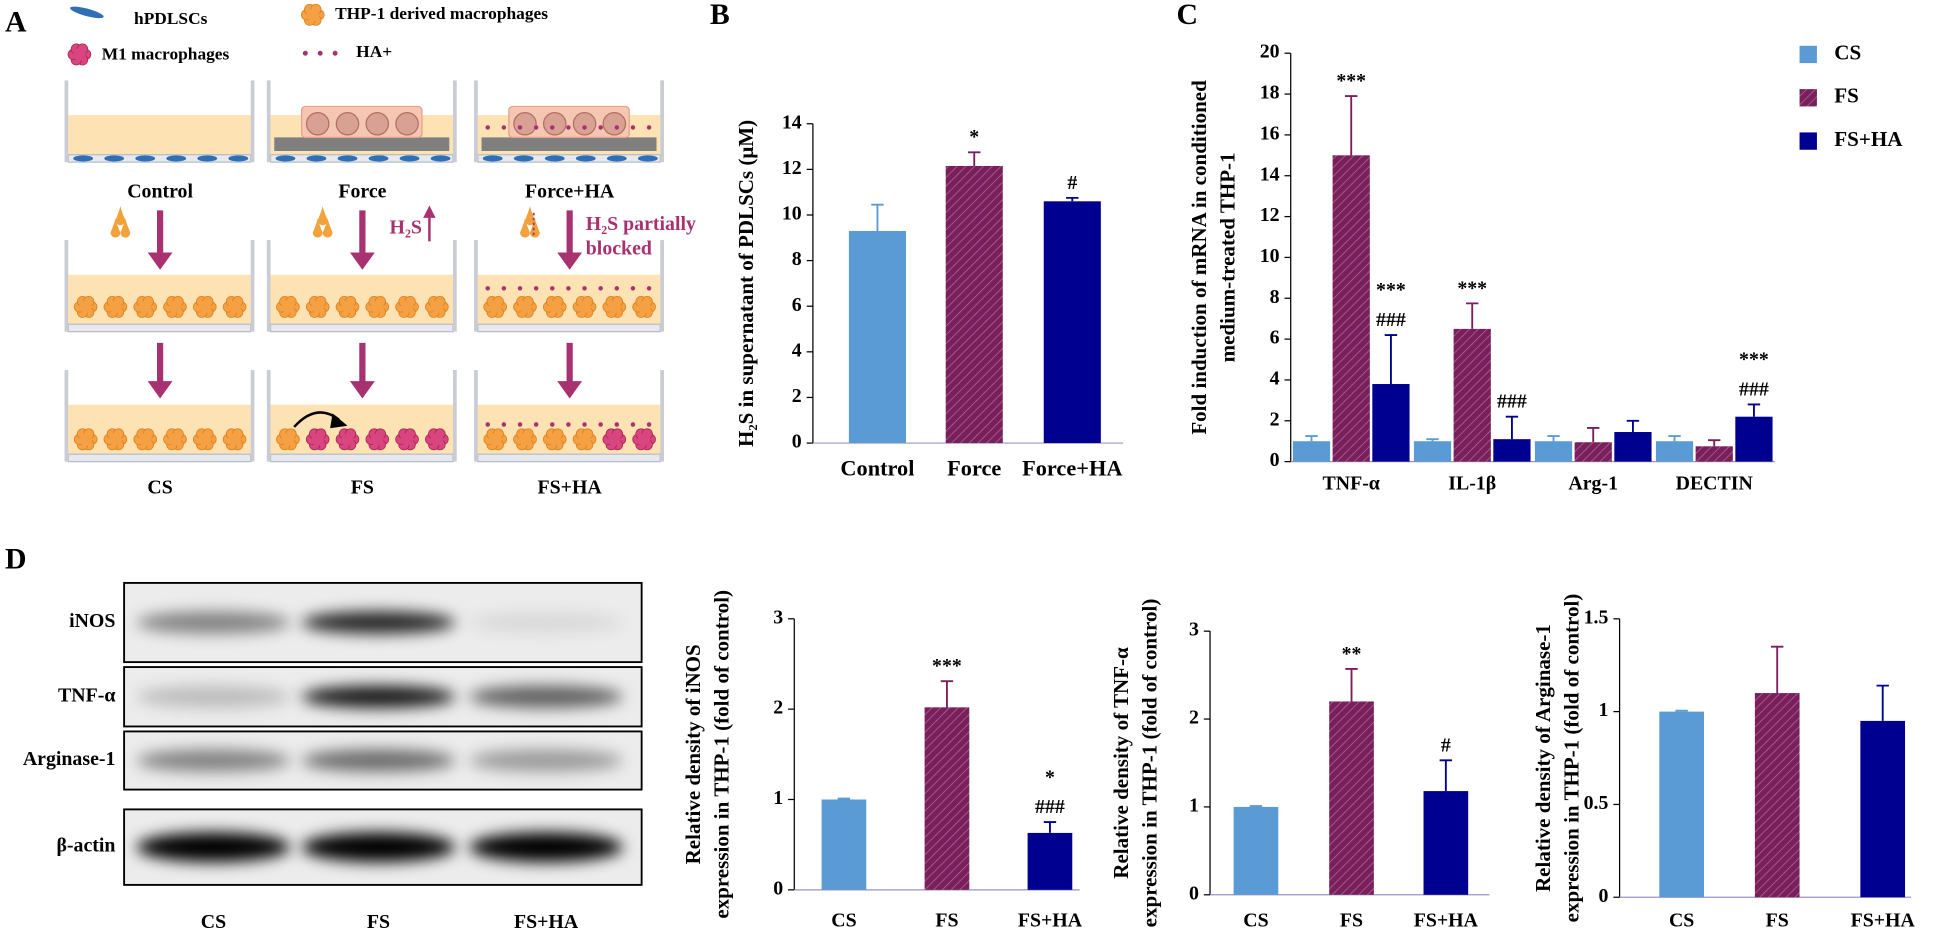  Describe the element at coordinates (406, 228) in the screenshot. I see `h2s-label: H₂S` at that location.